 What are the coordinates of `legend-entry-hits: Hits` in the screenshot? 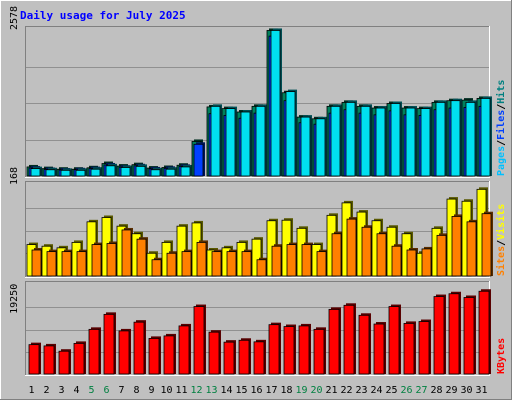 It's located at (501, 92).